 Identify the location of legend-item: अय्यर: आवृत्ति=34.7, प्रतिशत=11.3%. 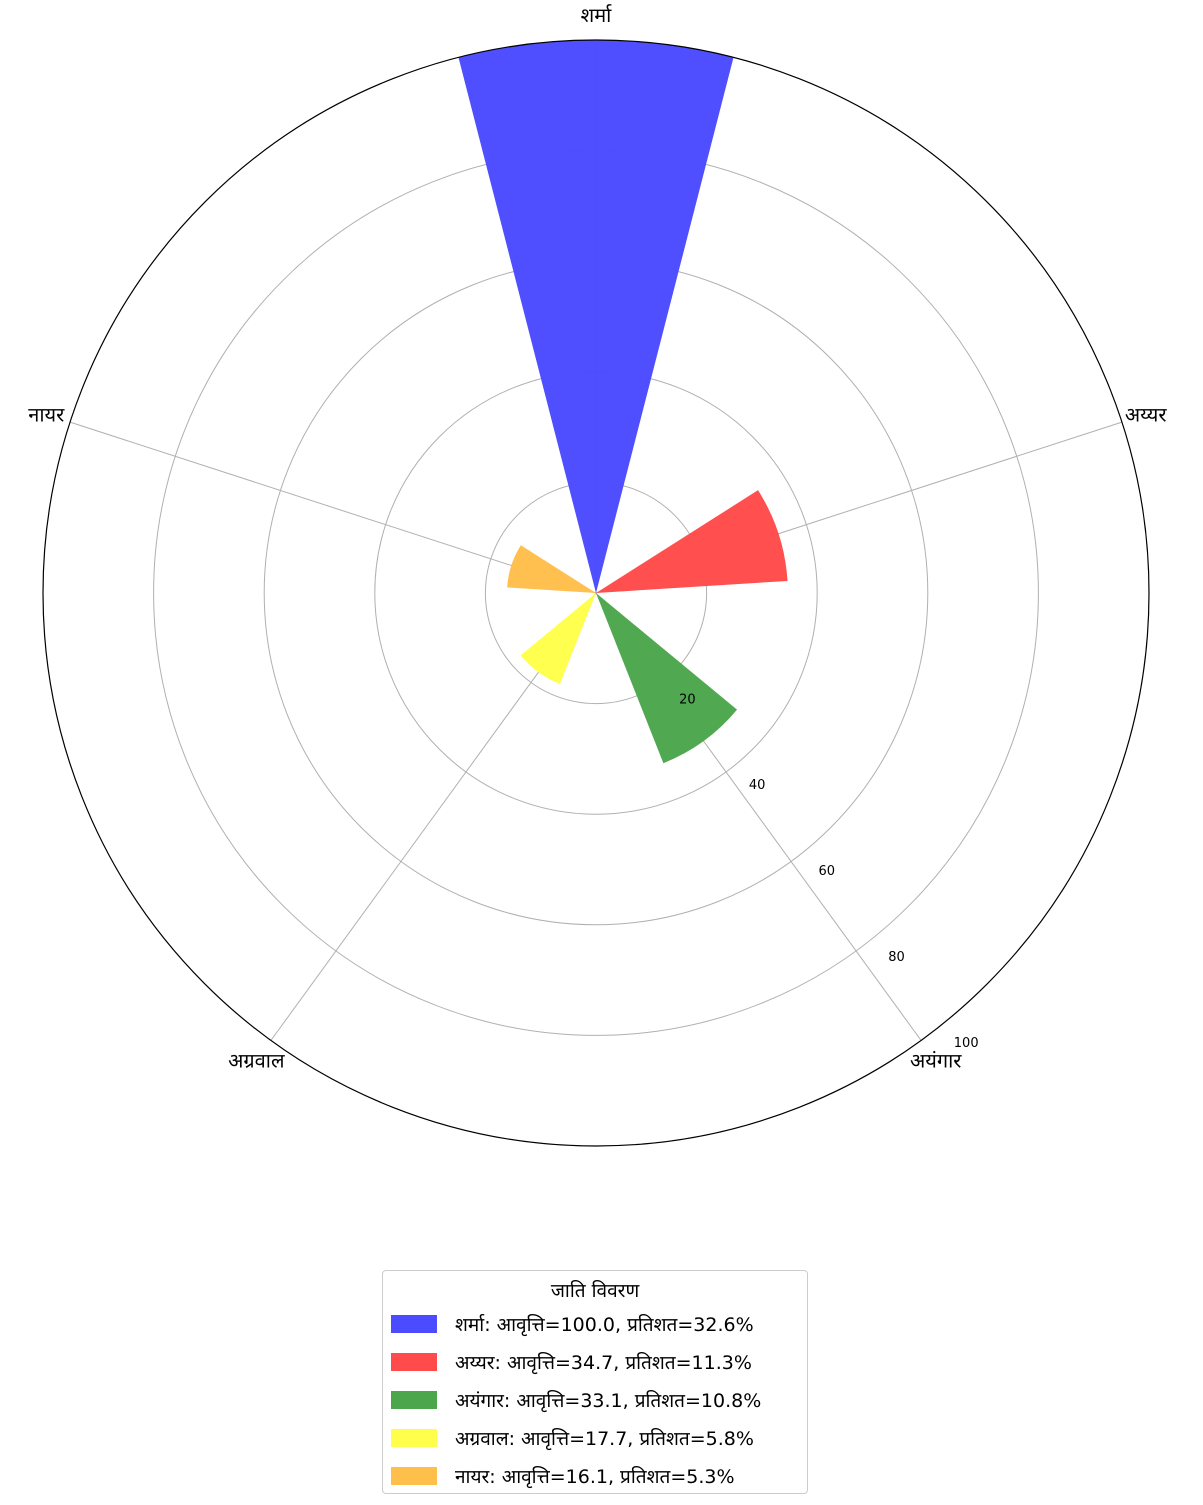
(571, 1362).